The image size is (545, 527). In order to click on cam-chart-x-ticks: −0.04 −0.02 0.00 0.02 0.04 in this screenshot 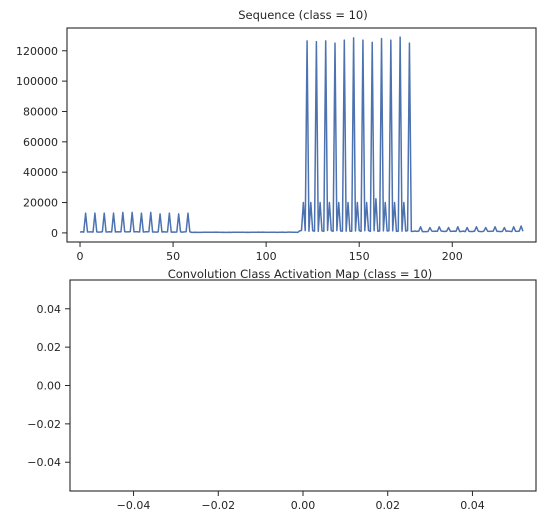, I will do `click(301, 501)`.